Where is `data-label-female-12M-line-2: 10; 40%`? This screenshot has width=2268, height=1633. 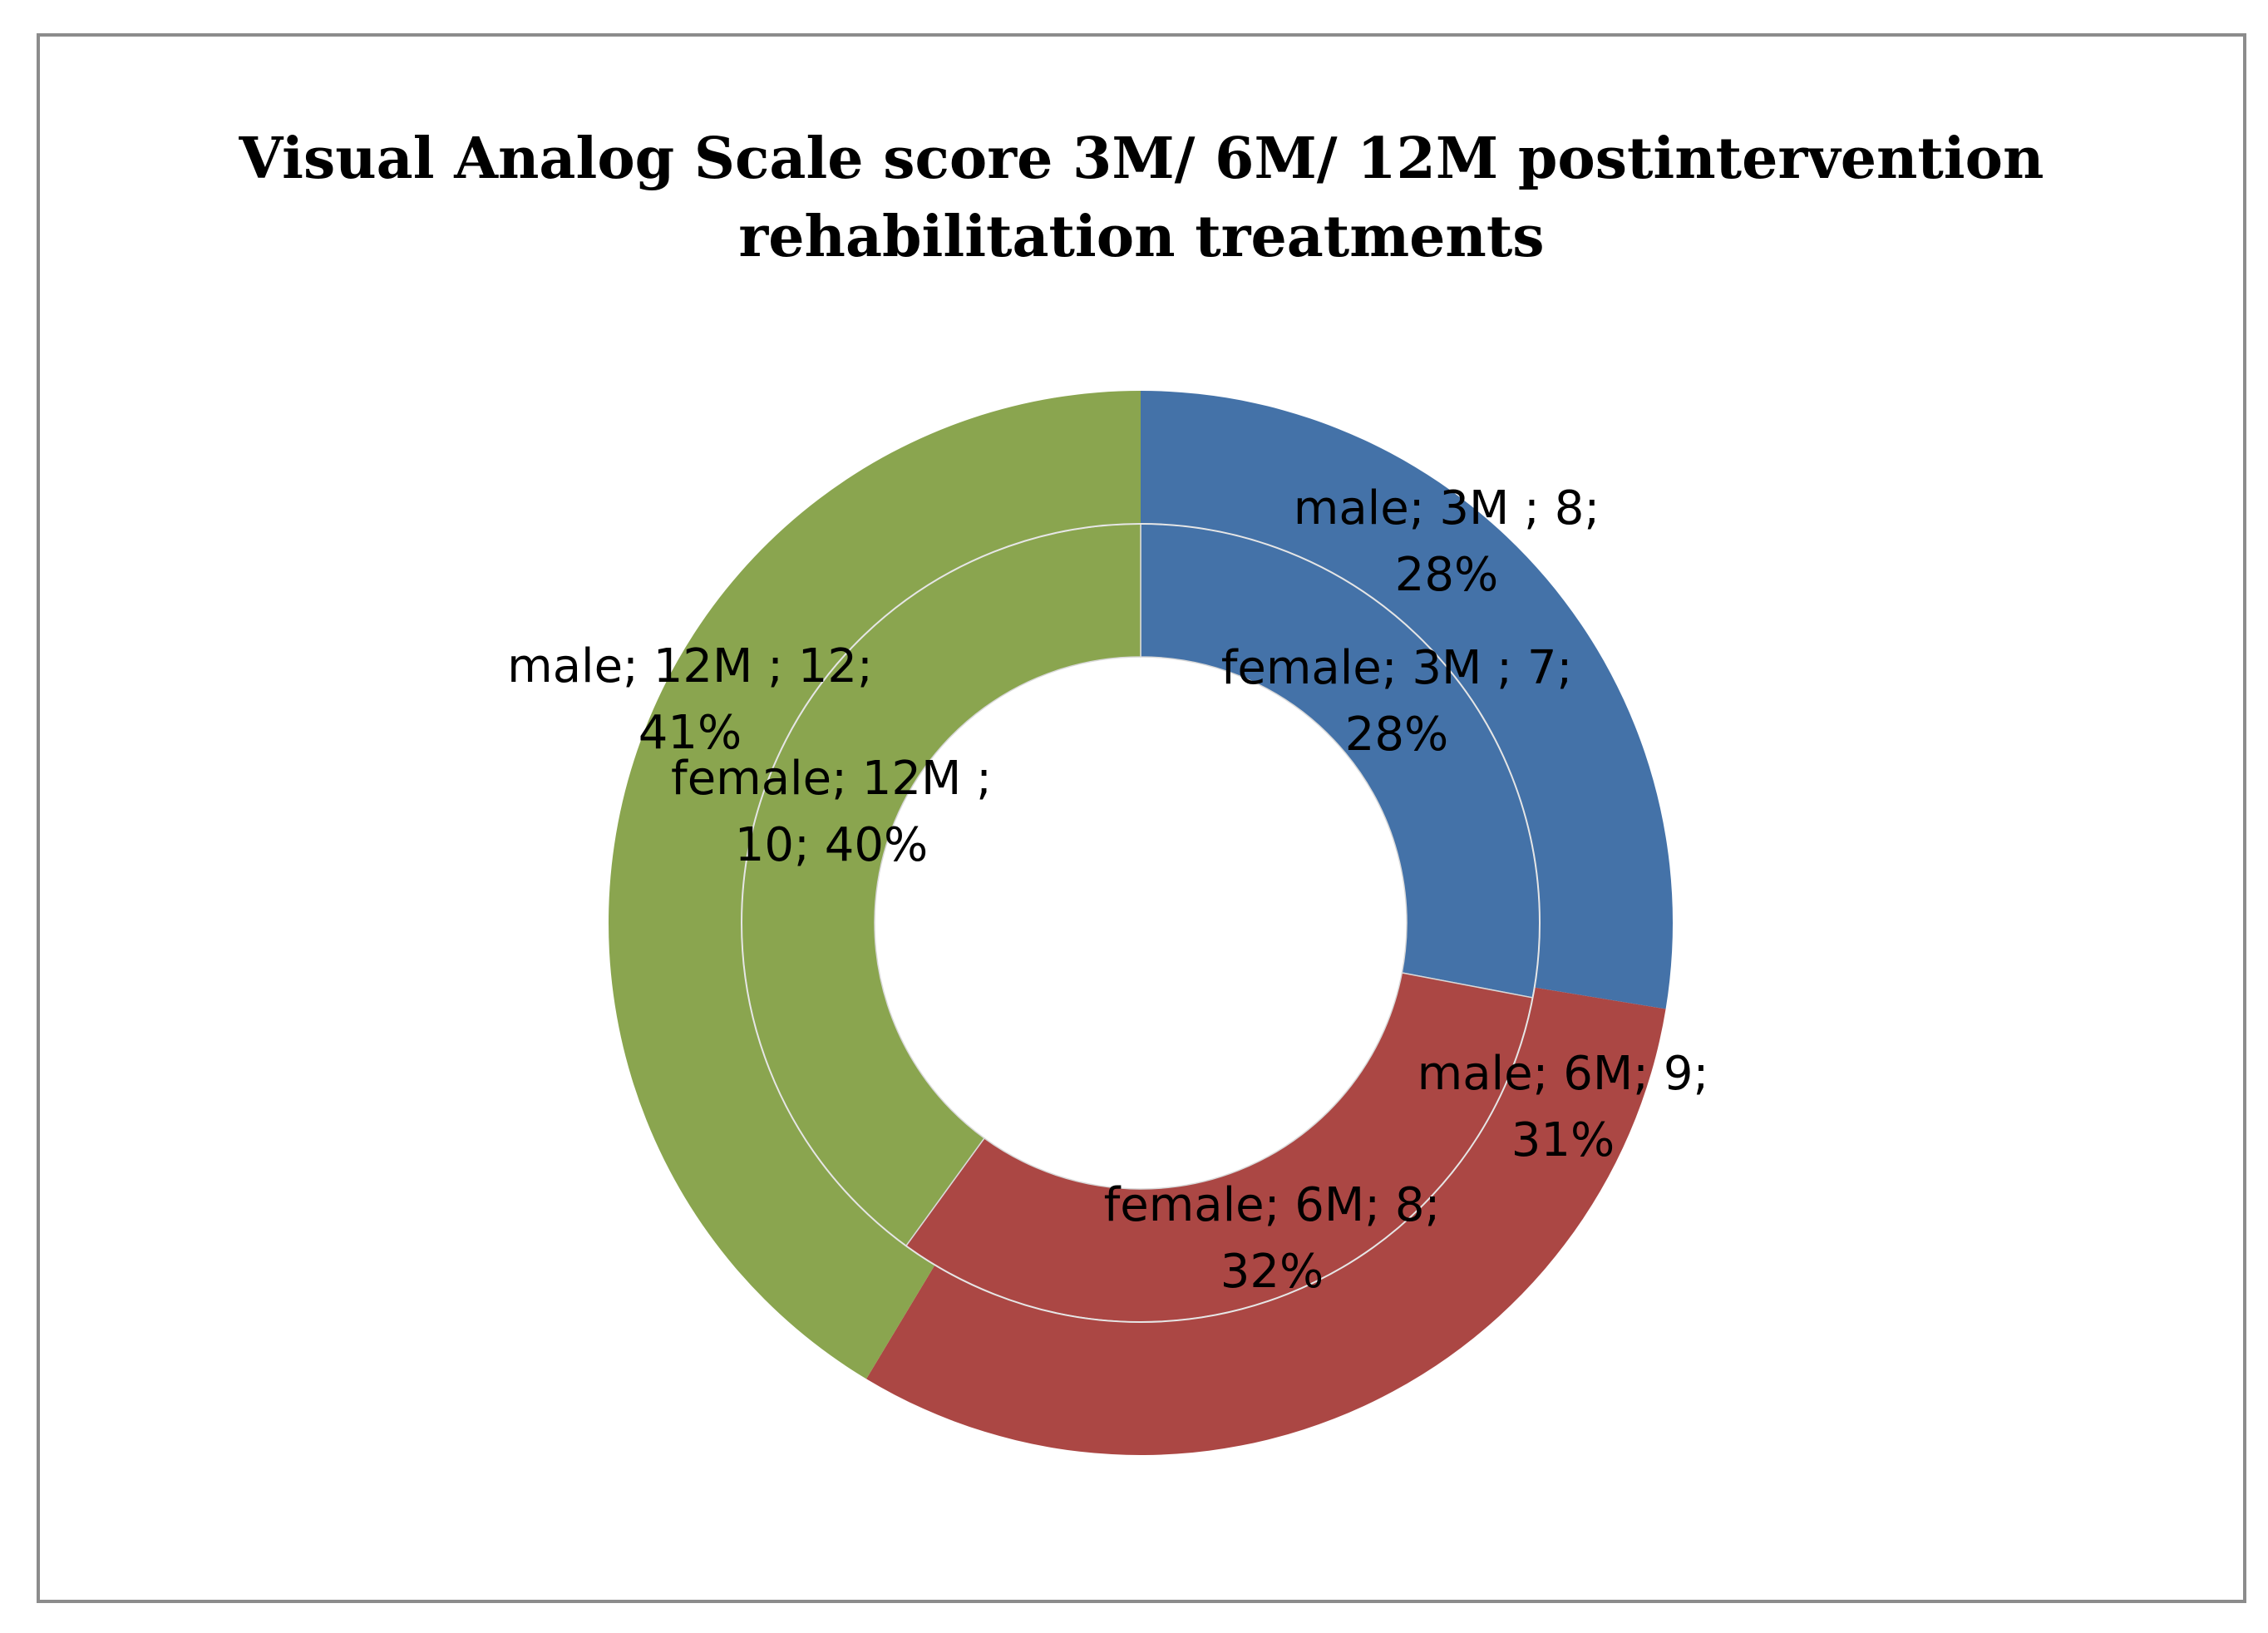 data-label-female-12M-line-2: 10; 40% is located at coordinates (832, 845).